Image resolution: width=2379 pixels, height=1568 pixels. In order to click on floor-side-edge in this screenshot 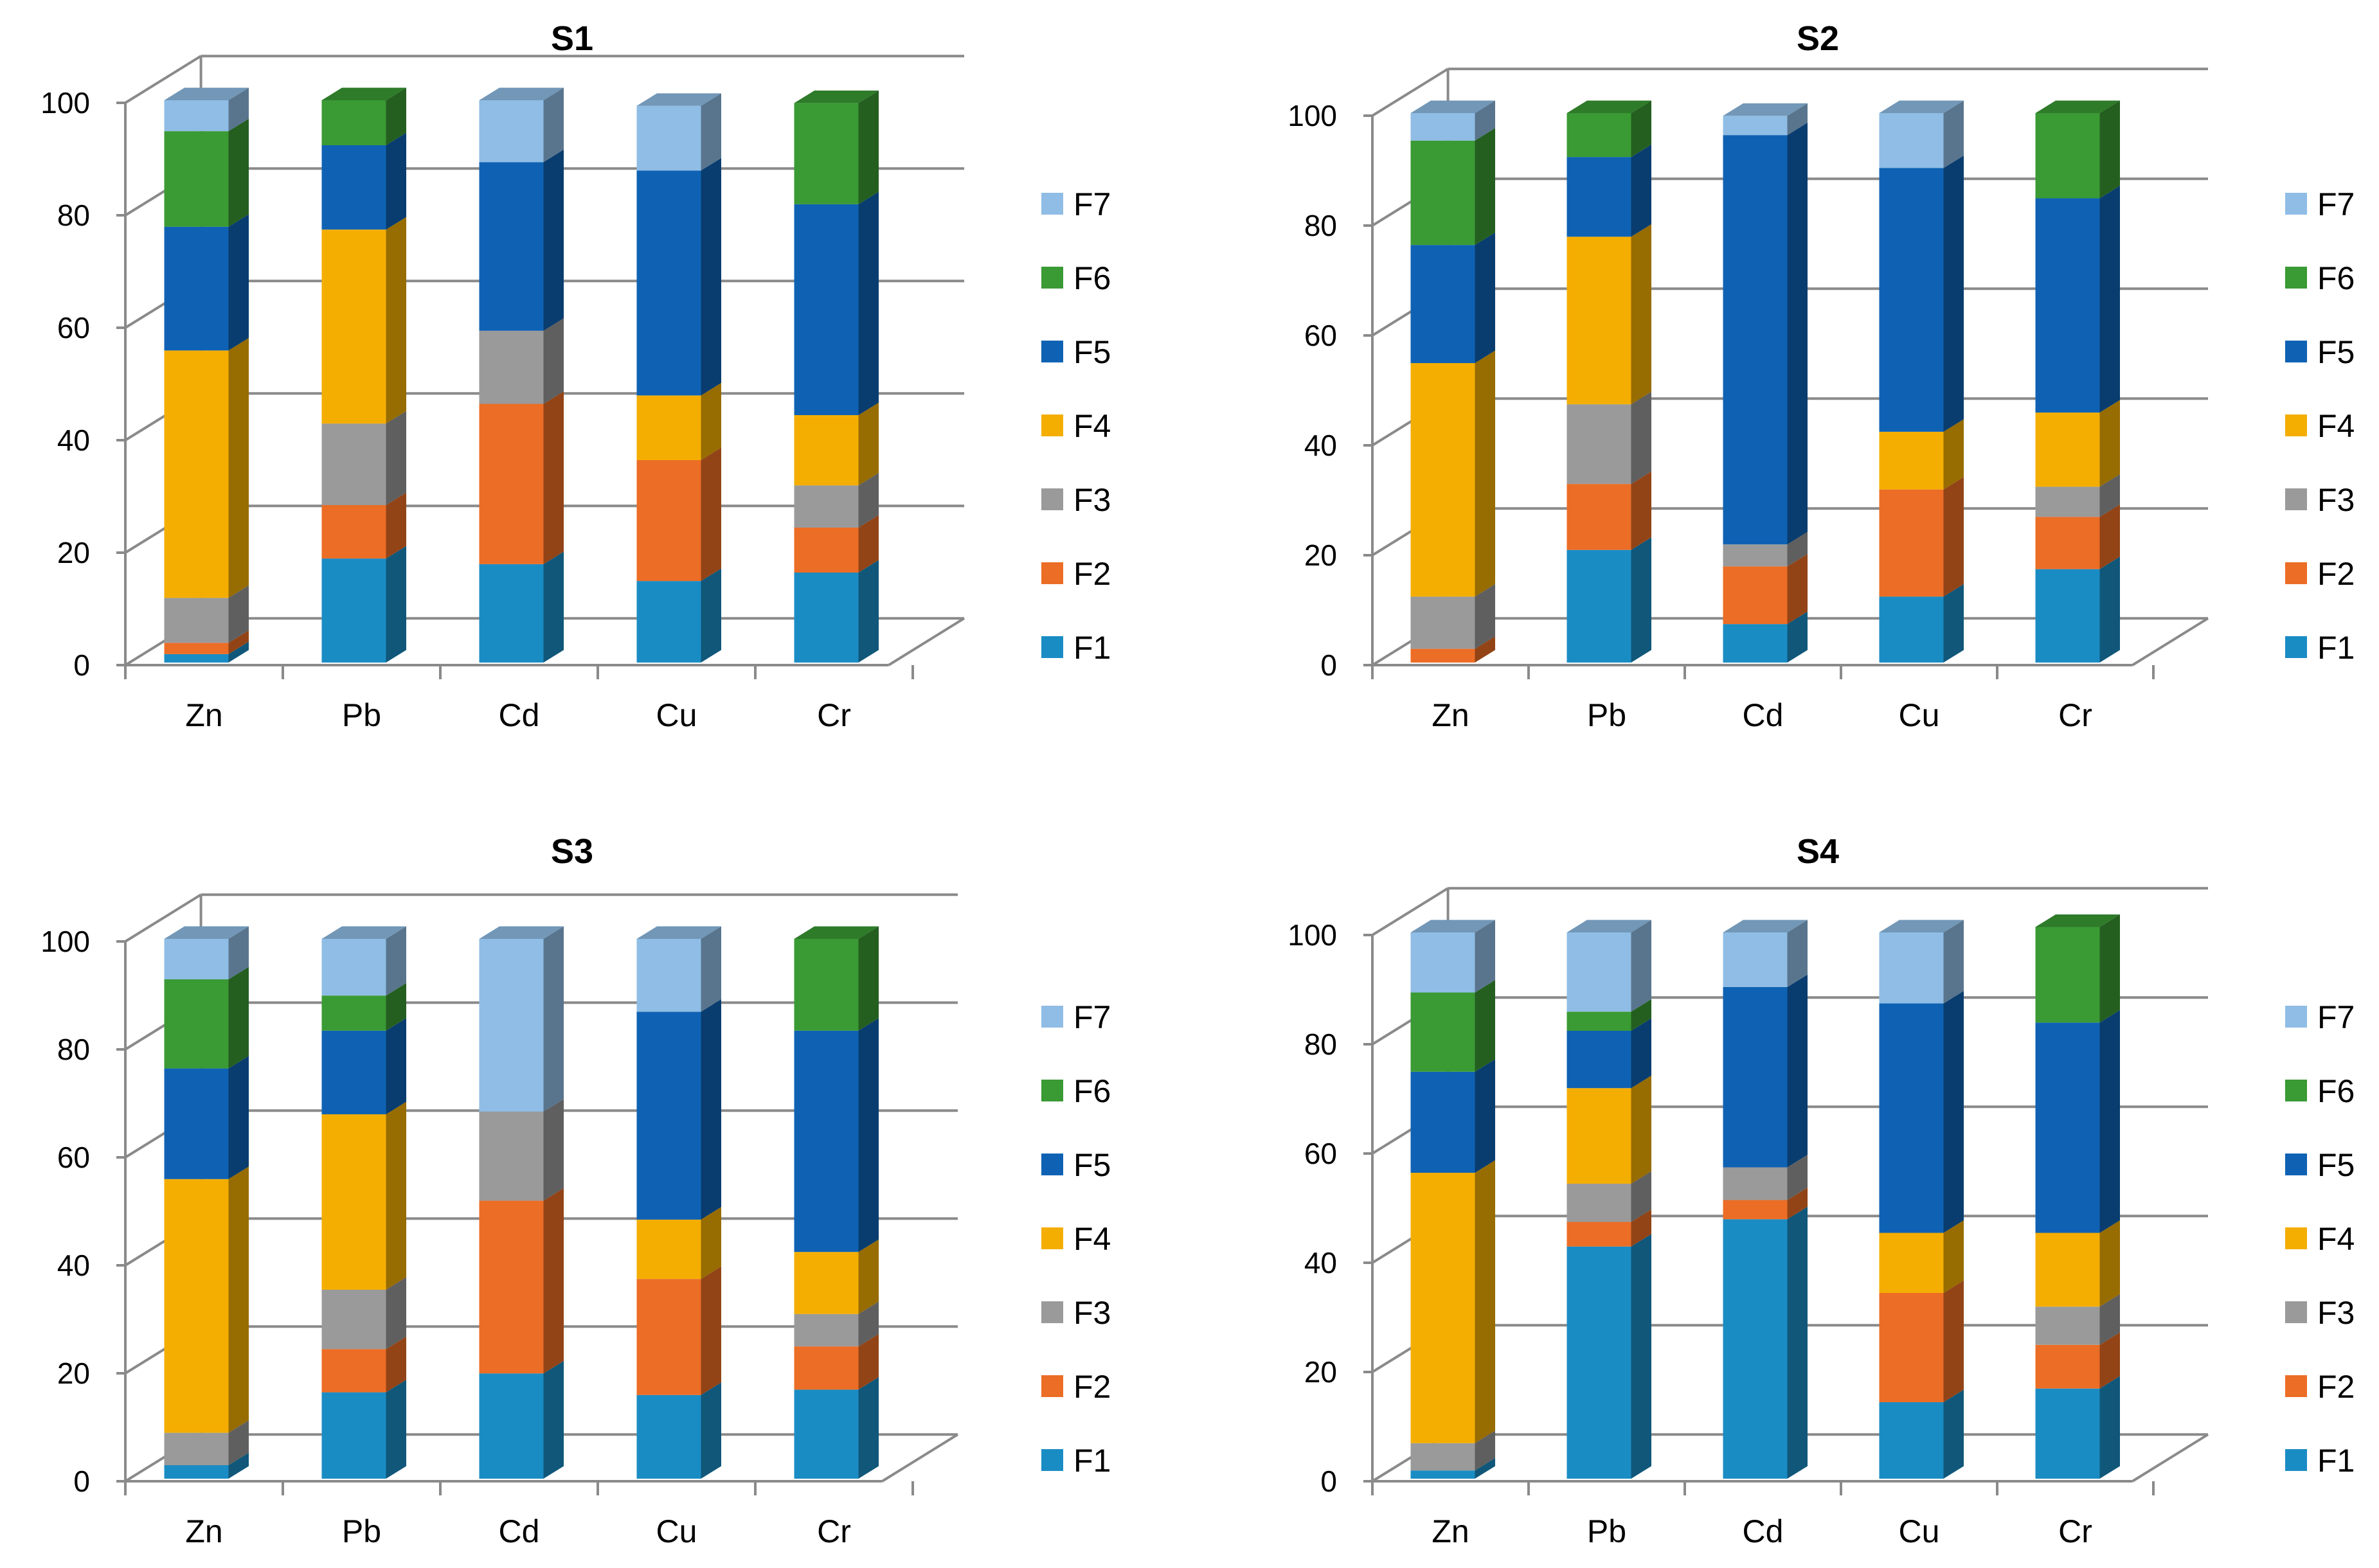, I will do `click(927, 641)`.